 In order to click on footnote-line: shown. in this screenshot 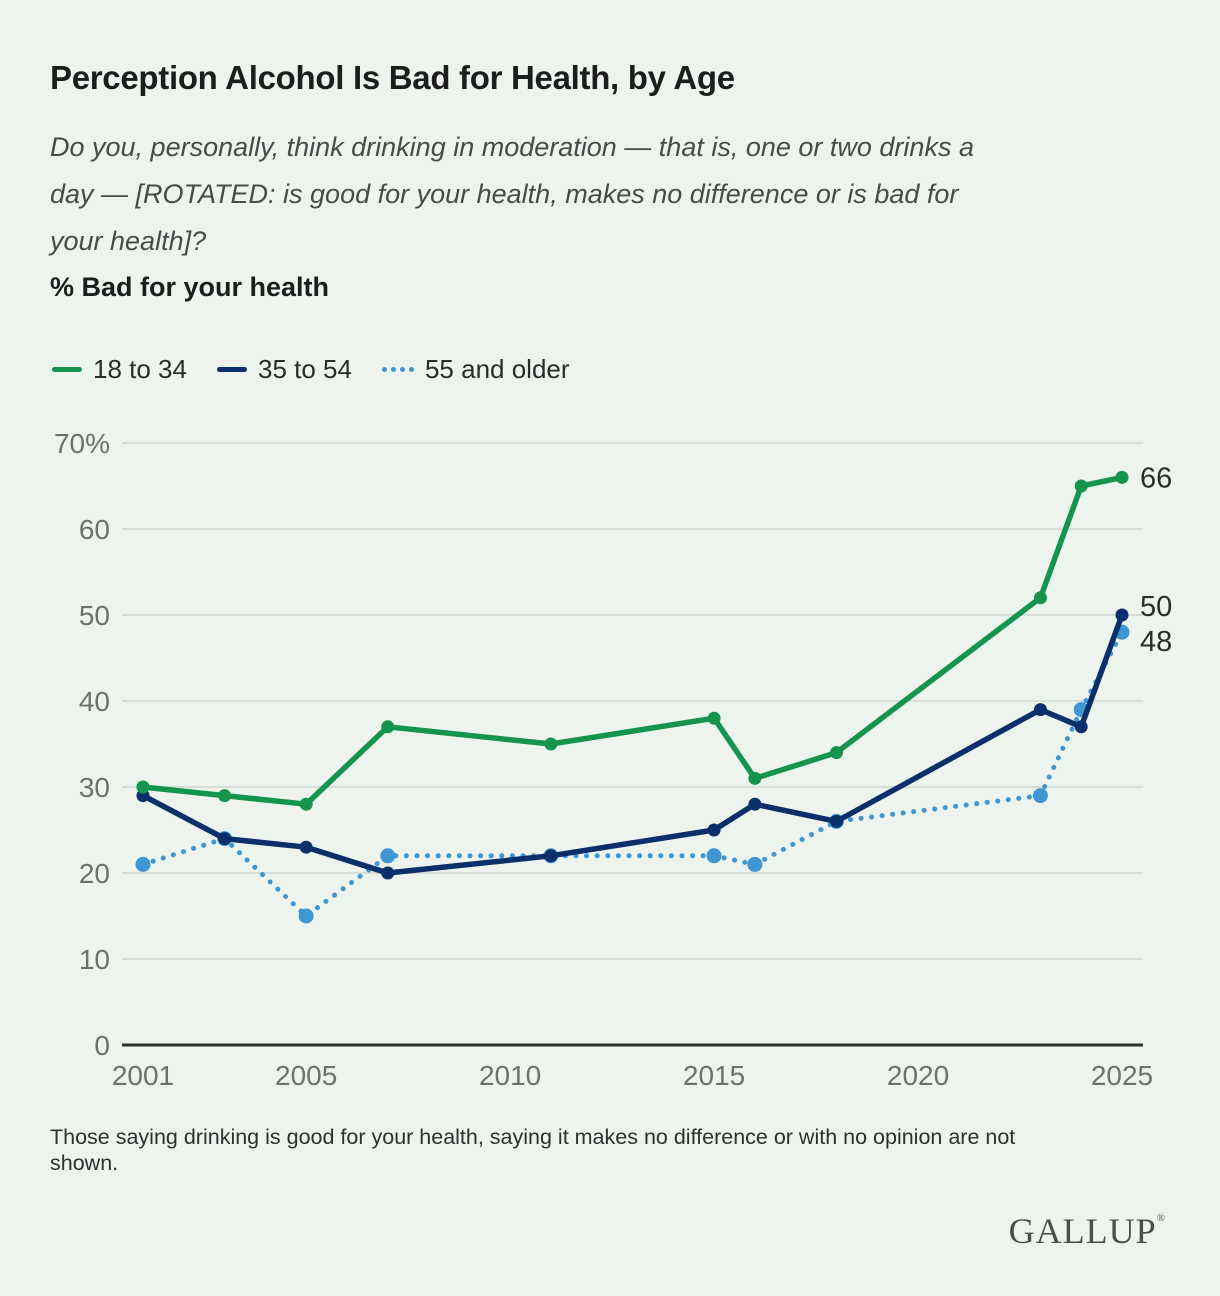, I will do `click(84, 1163)`.